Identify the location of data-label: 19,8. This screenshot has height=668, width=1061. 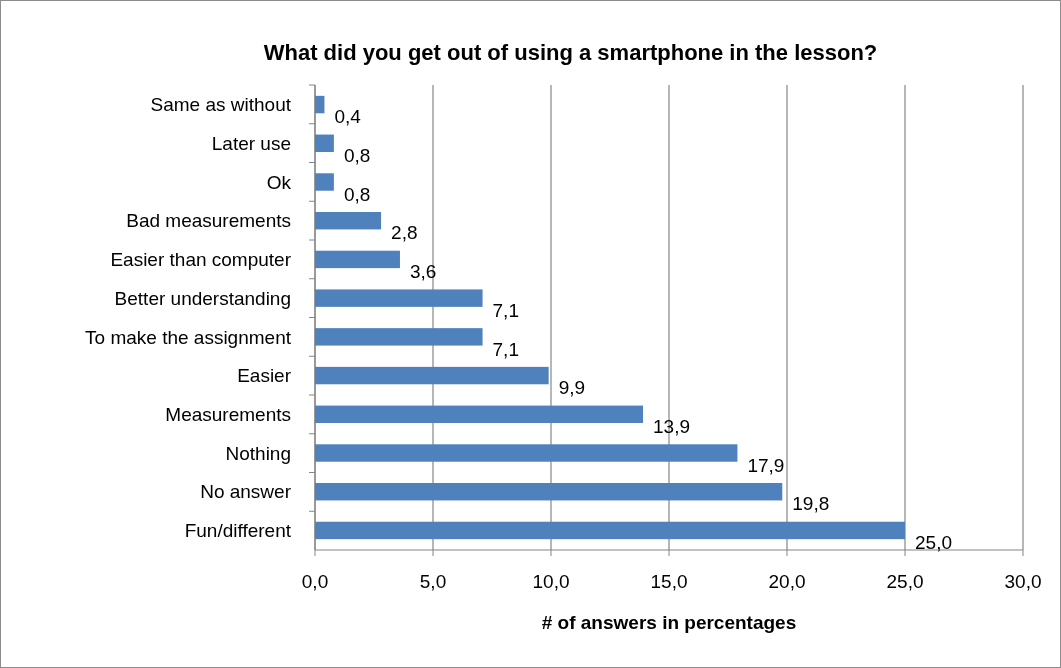
(811, 504).